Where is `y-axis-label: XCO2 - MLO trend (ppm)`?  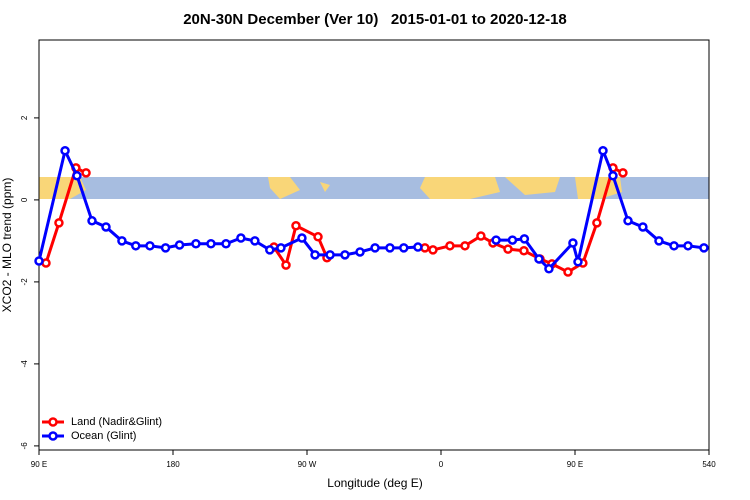 y-axis-label: XCO2 - MLO trend (ppm) is located at coordinates (7, 245).